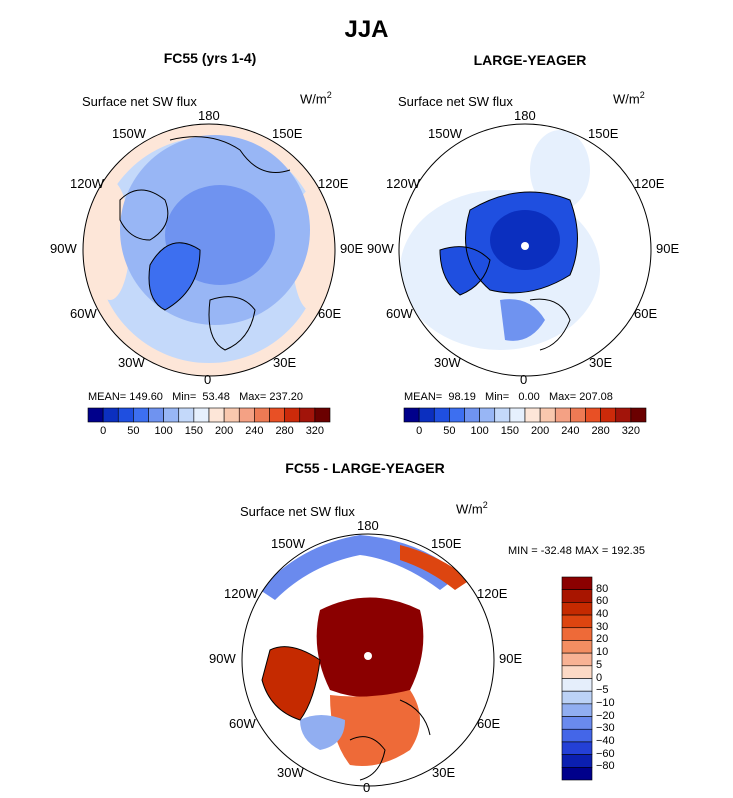  What do you see at coordinates (631, 431) in the screenshot?
I see `colorbar-tick-label: 320` at bounding box center [631, 431].